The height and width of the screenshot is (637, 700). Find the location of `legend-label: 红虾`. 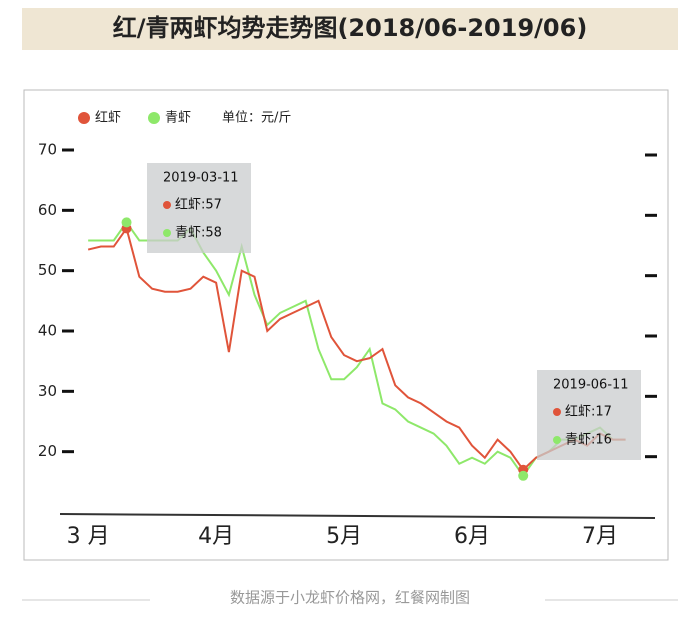

legend-label: 红虾 is located at coordinates (108, 118).